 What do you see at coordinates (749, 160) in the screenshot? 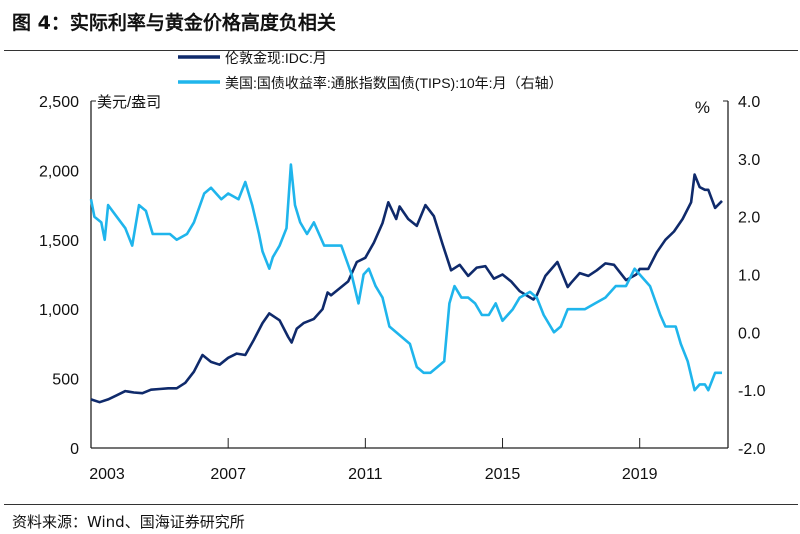
I see `right-tick-label: 3.0` at bounding box center [749, 160].